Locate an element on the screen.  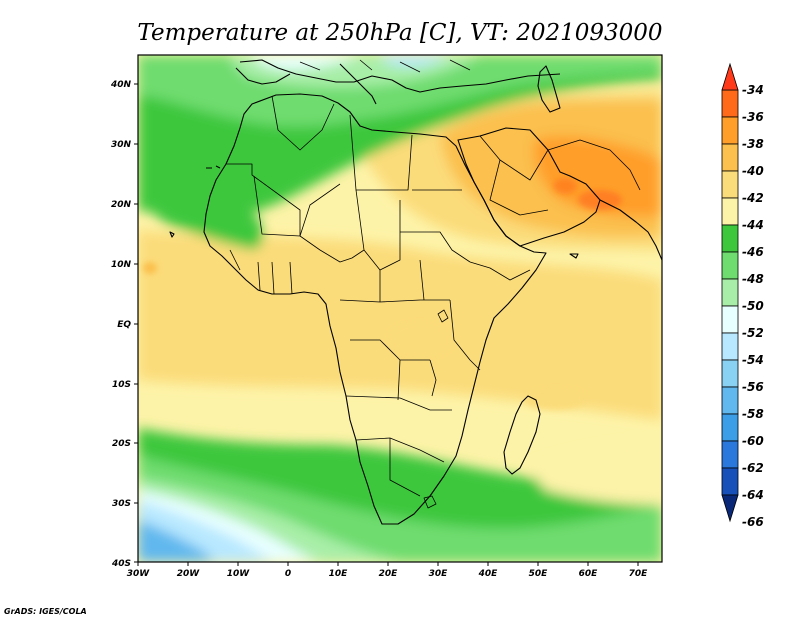
colorbar-label: -42 is located at coordinates (753, 198).